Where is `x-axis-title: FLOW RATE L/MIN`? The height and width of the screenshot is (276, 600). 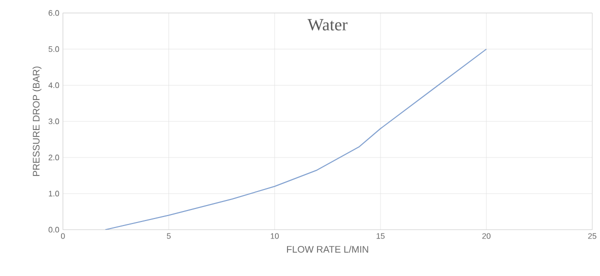
x-axis-title: FLOW RATE L/MIN is located at coordinates (327, 249).